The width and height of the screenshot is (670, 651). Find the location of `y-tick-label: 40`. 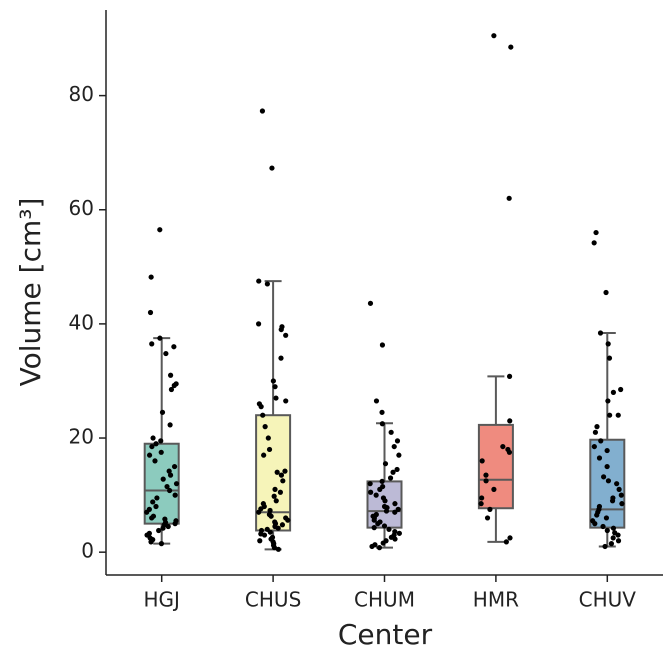

y-tick-label: 40 is located at coordinates (81, 322).